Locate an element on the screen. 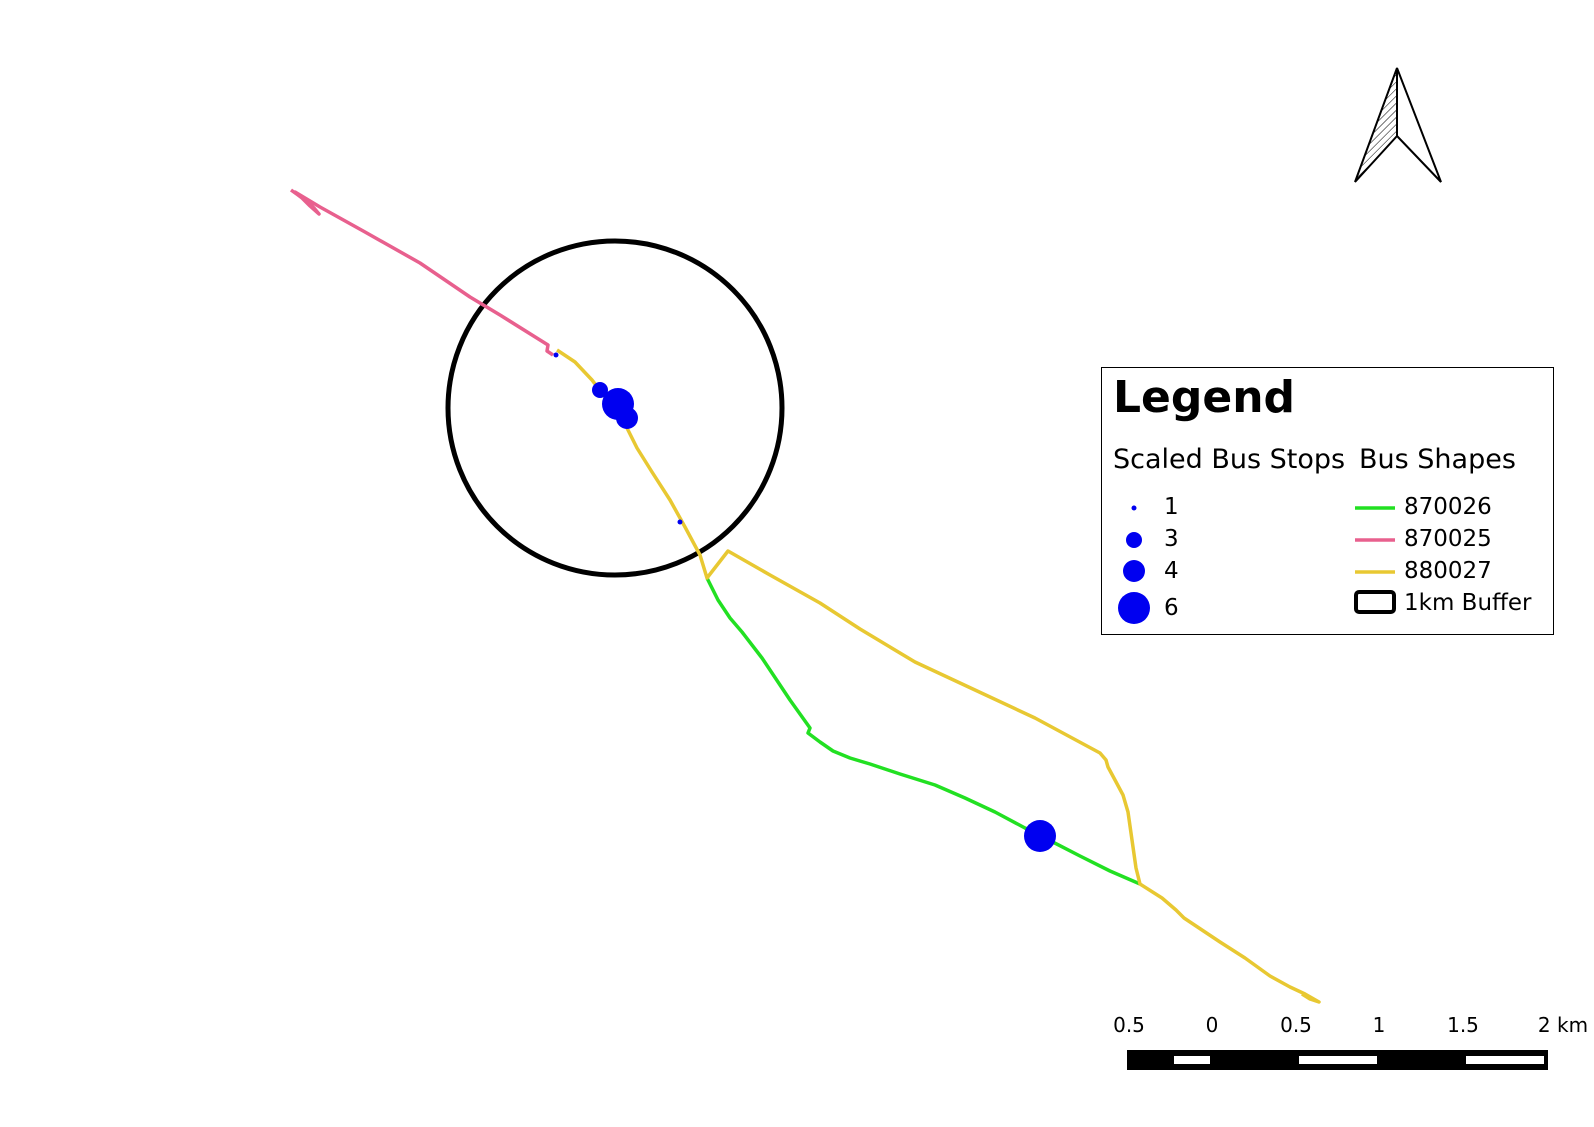 The height and width of the screenshot is (1127, 1594). shapes-heading: Bus Shapes is located at coordinates (1437, 459).